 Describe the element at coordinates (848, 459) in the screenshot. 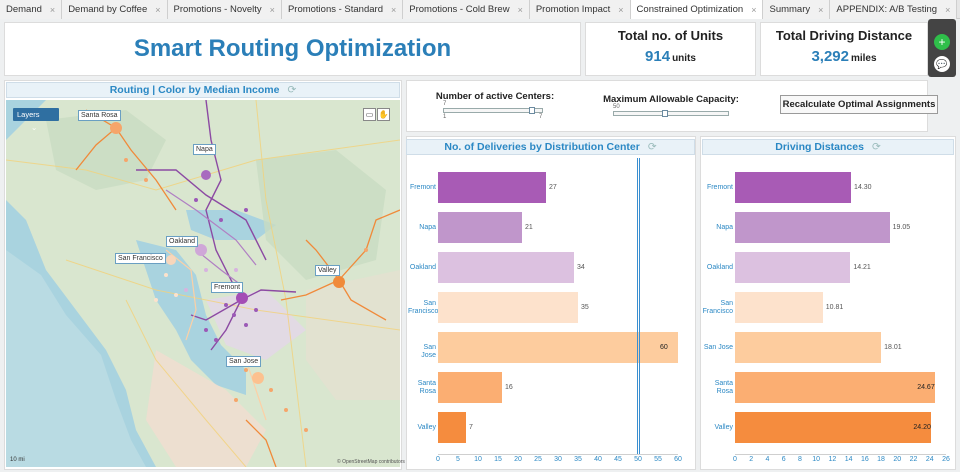

I see `x-tick-label: 14` at that location.